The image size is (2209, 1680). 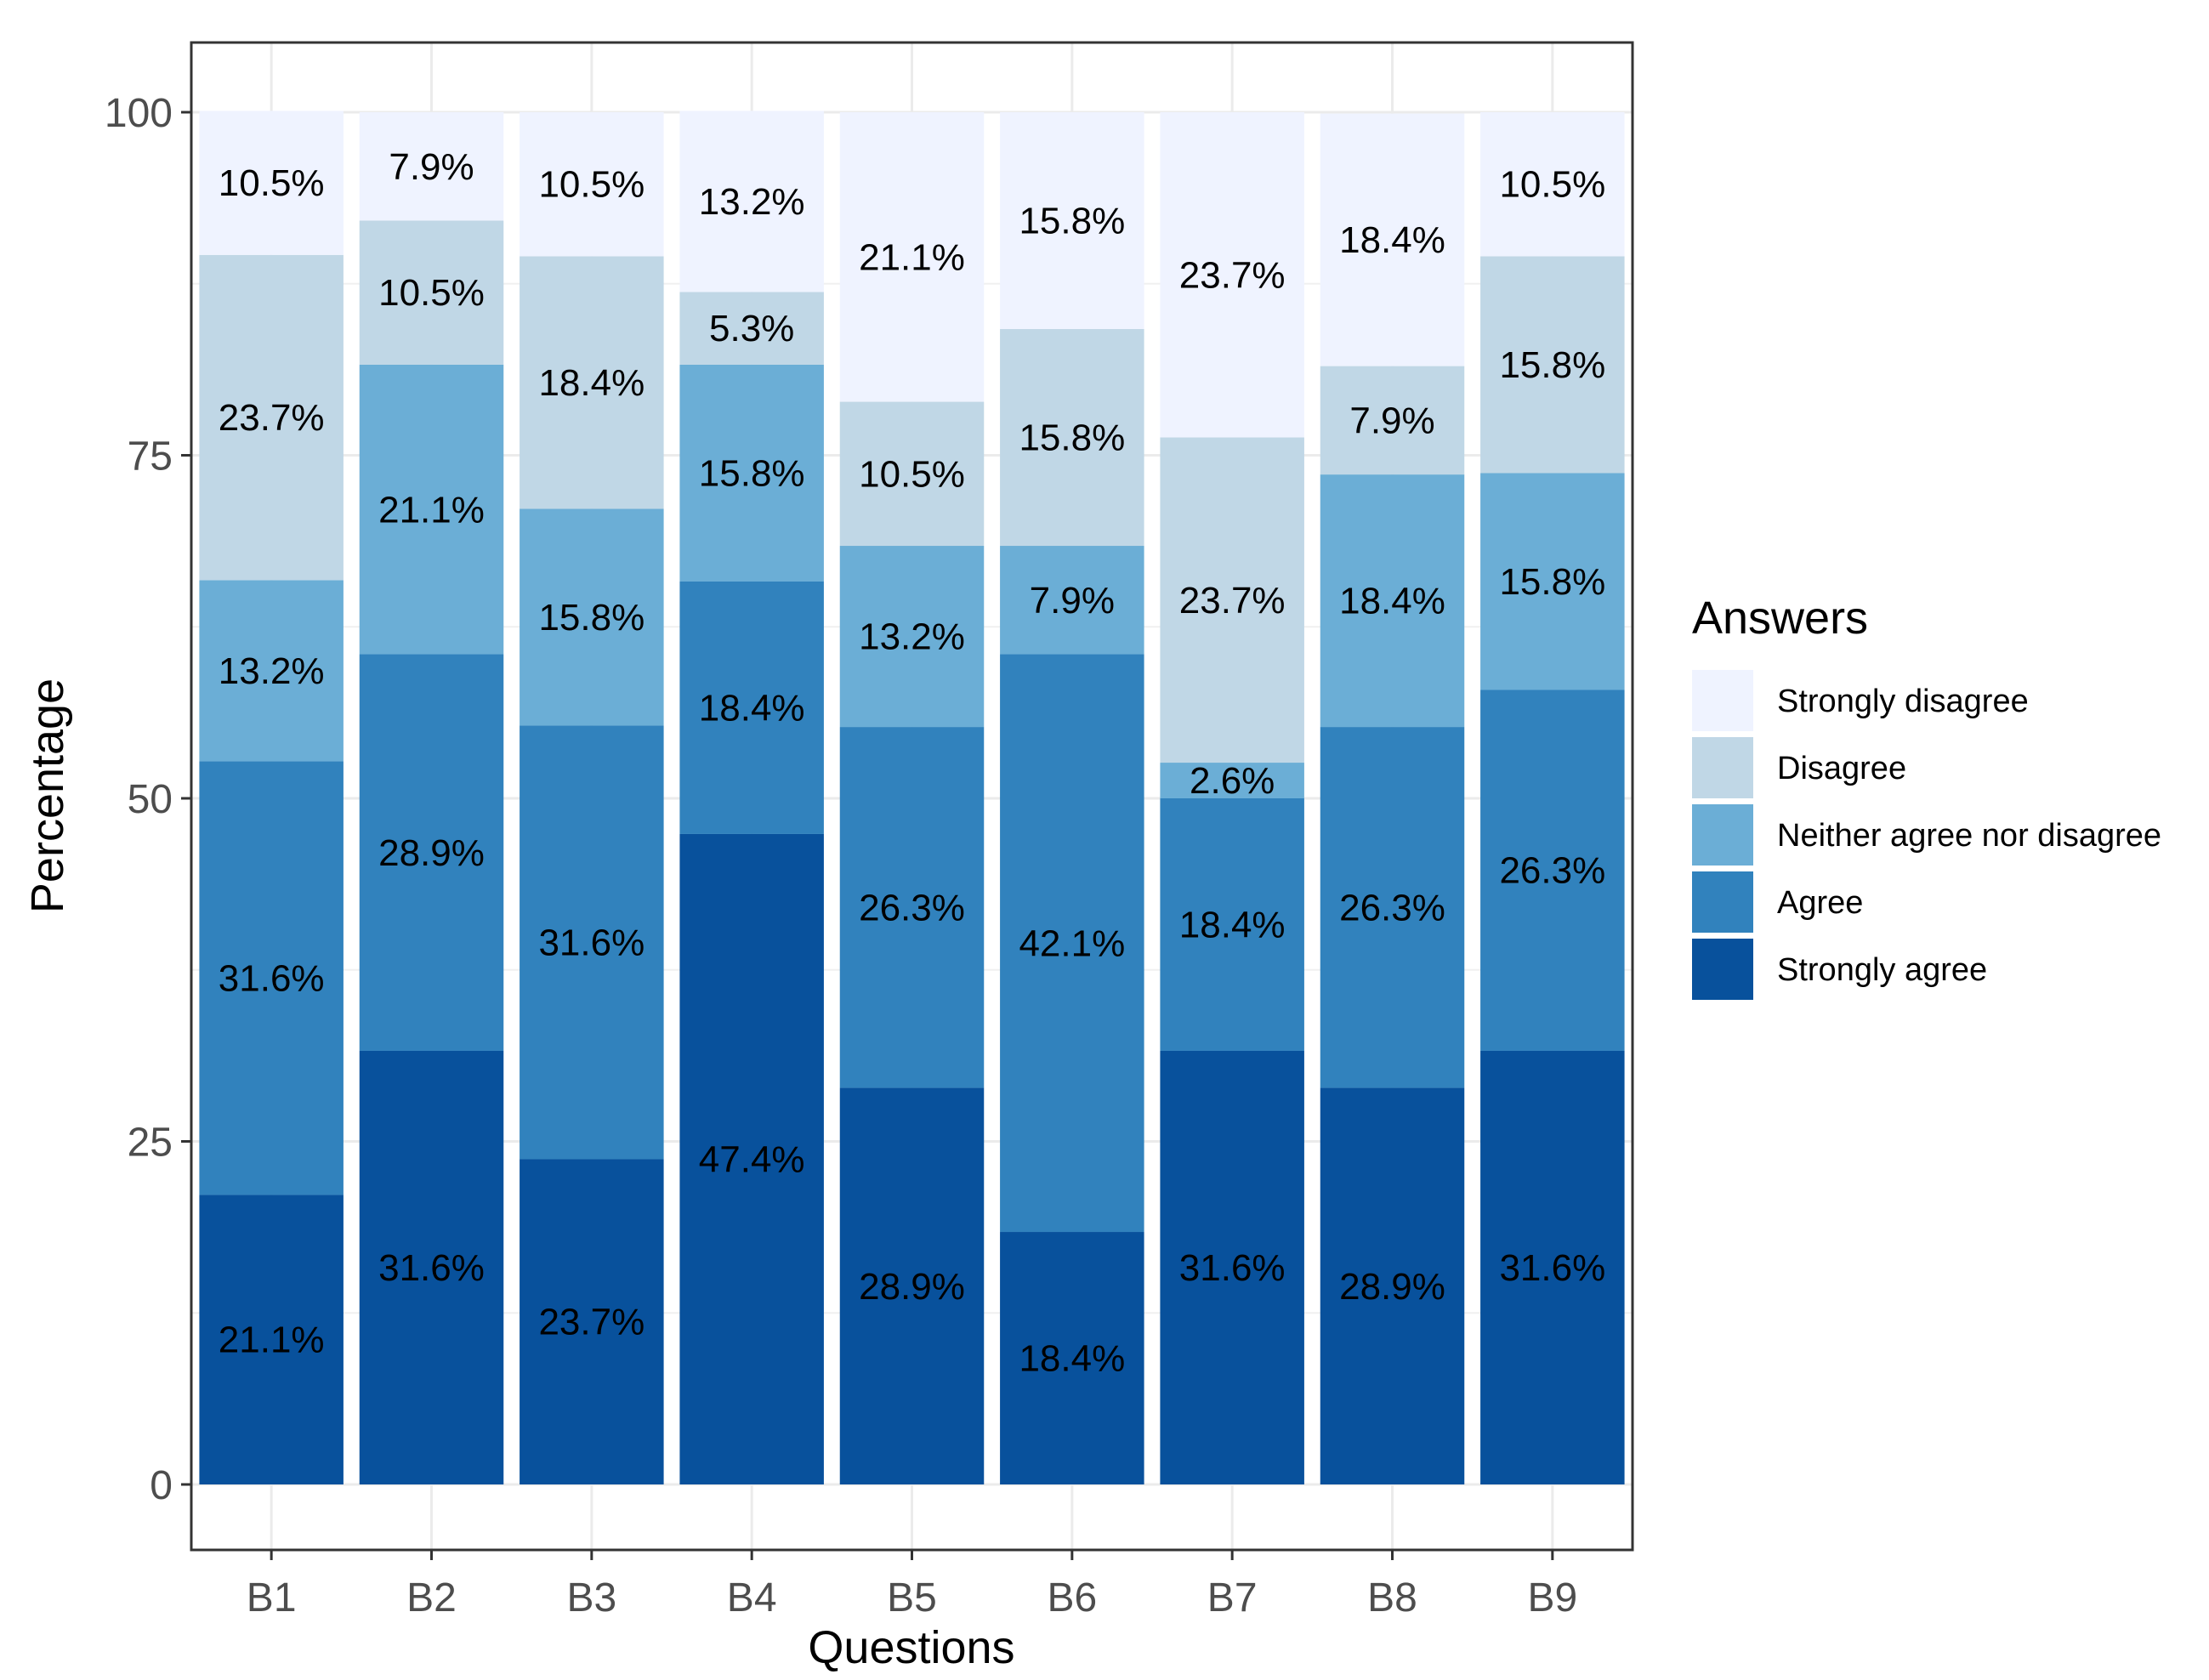 I want to click on legend-label: Strongly agree, so click(x=1882, y=970).